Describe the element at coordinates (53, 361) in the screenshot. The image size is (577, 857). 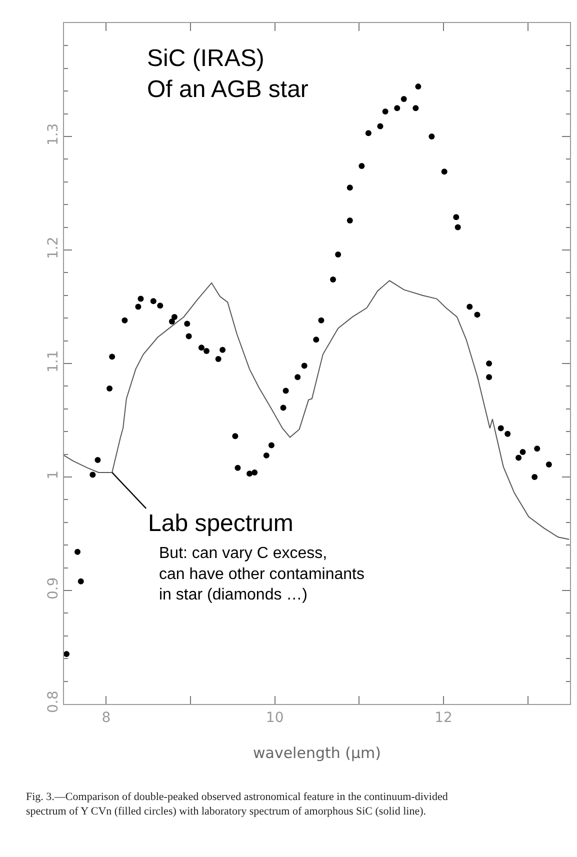
I see `y-tick-label: 1.1` at that location.